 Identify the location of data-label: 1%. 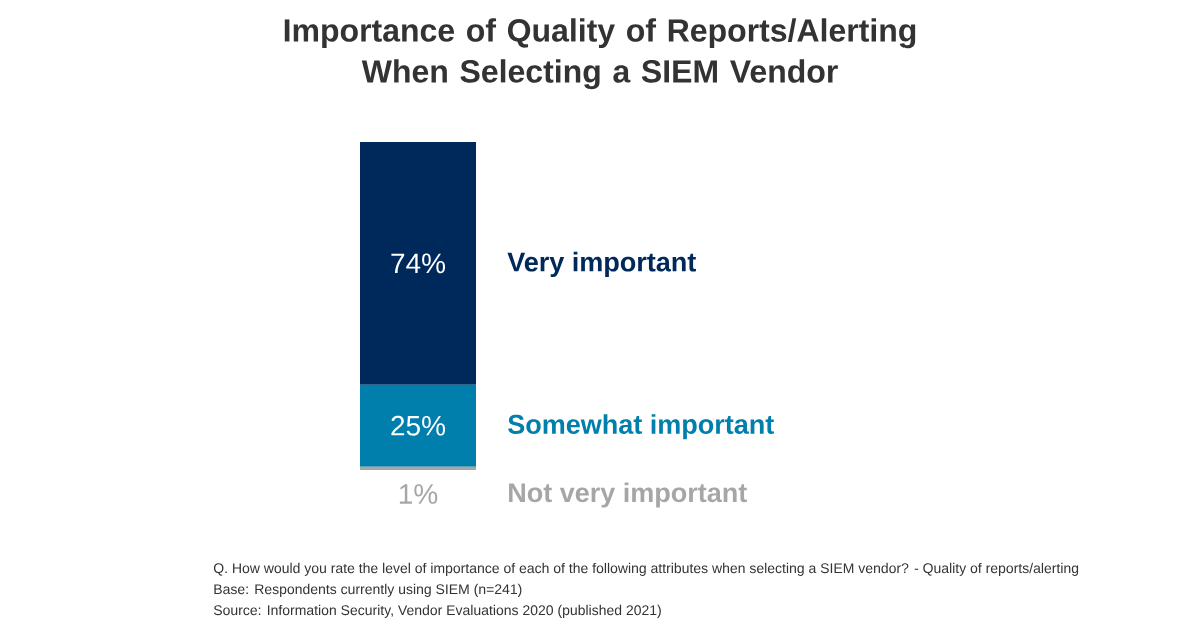
(418, 494).